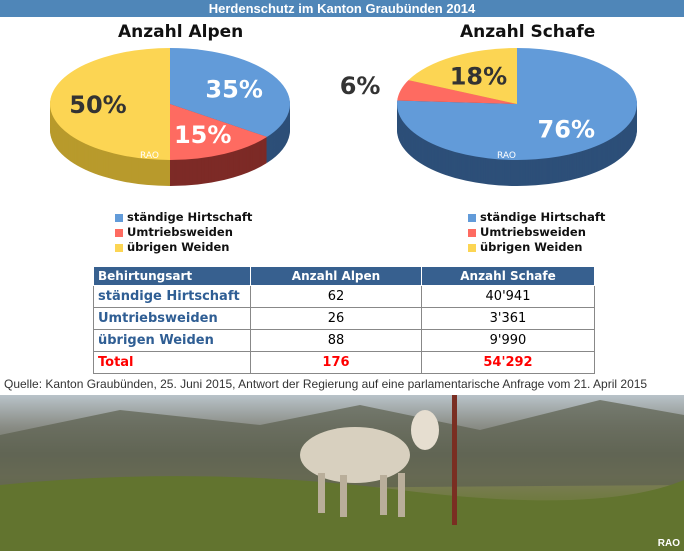  I want to click on pie-title-schafe: Anzahl Schafe, so click(528, 32).